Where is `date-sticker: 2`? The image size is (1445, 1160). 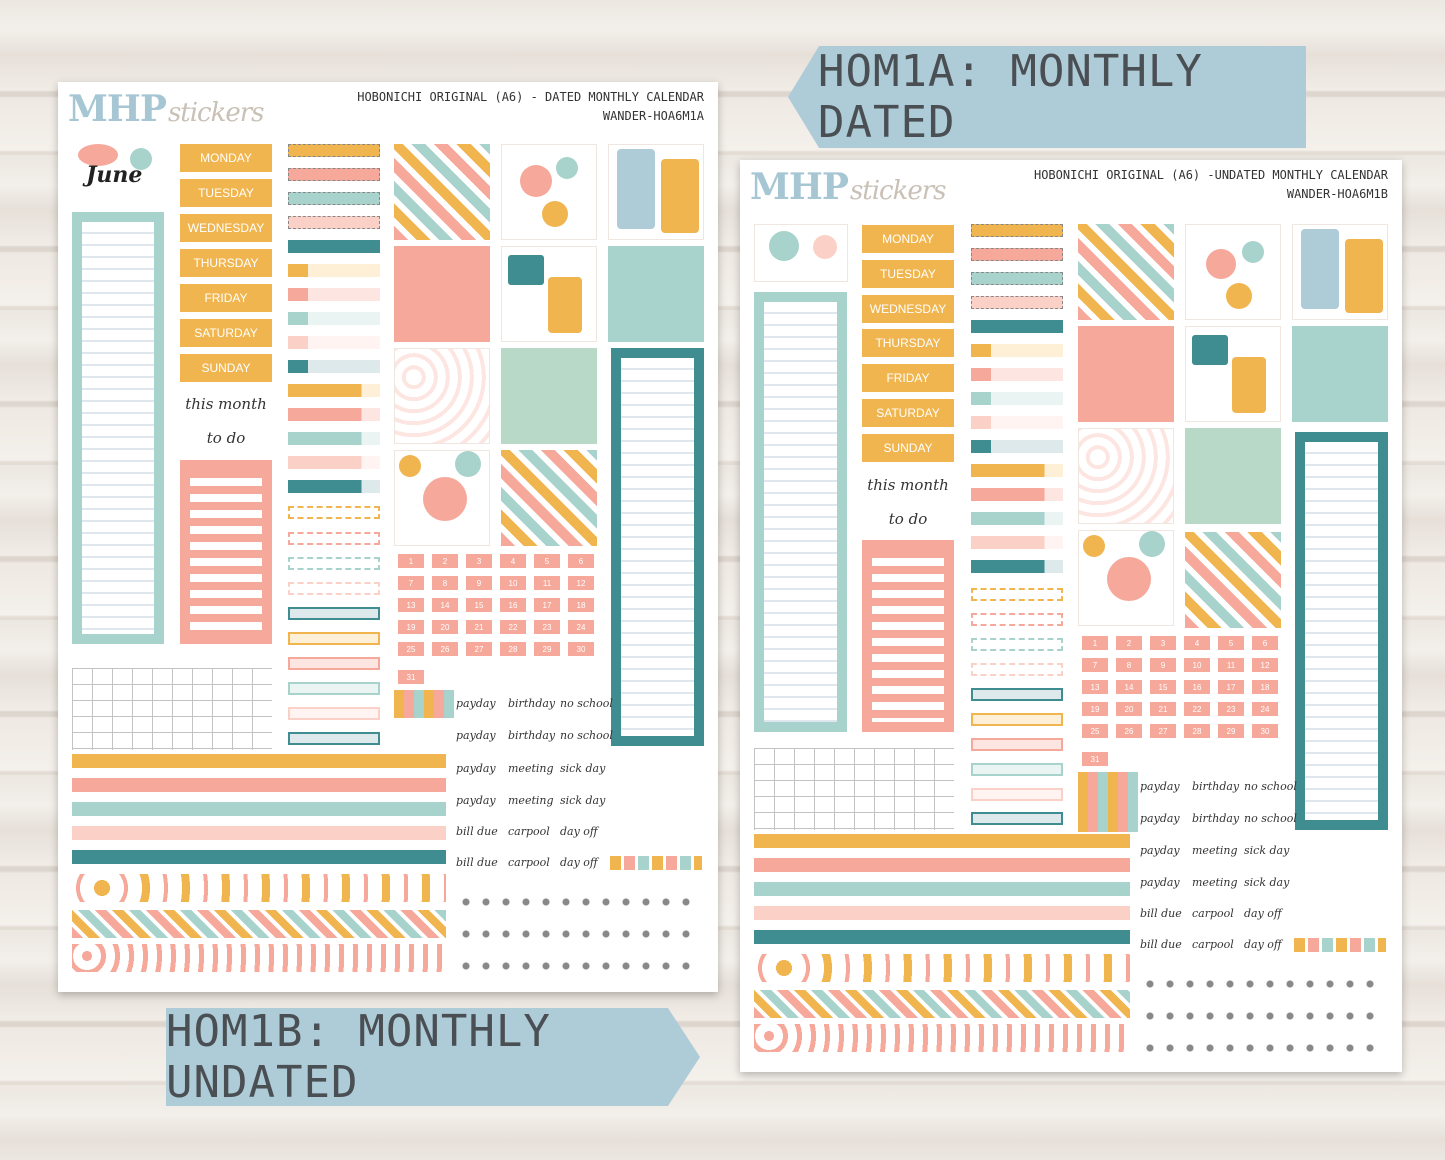 date-sticker: 2 is located at coordinates (445, 561).